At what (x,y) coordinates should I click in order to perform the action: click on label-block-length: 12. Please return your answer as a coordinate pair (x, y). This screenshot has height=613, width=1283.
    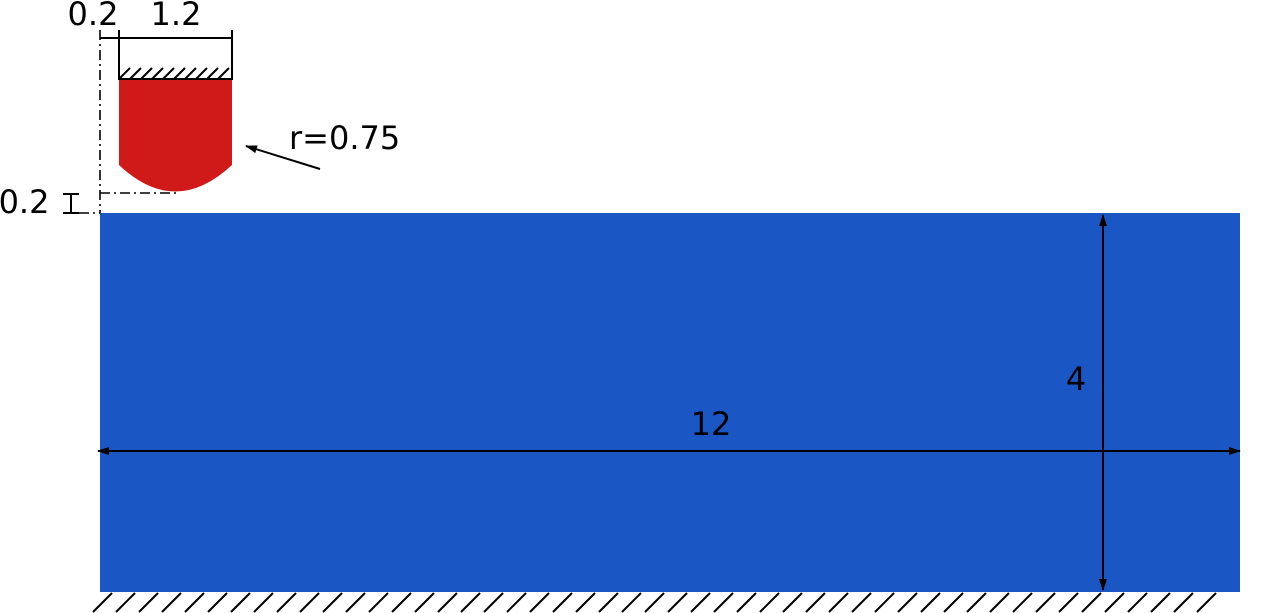
    Looking at the image, I should click on (711, 424).